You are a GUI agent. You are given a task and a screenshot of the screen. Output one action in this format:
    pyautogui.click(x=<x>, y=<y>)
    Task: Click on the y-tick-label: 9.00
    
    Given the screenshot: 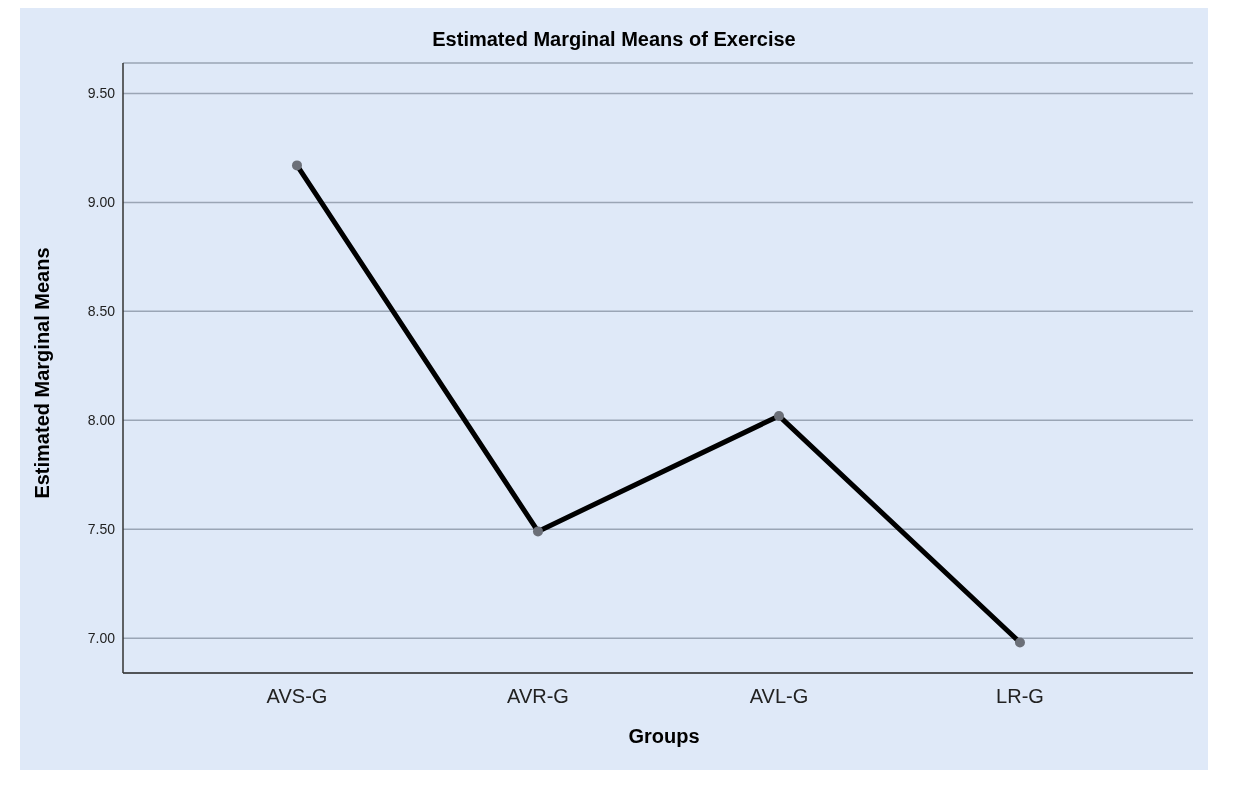 What is the action you would take?
    pyautogui.click(x=101, y=202)
    